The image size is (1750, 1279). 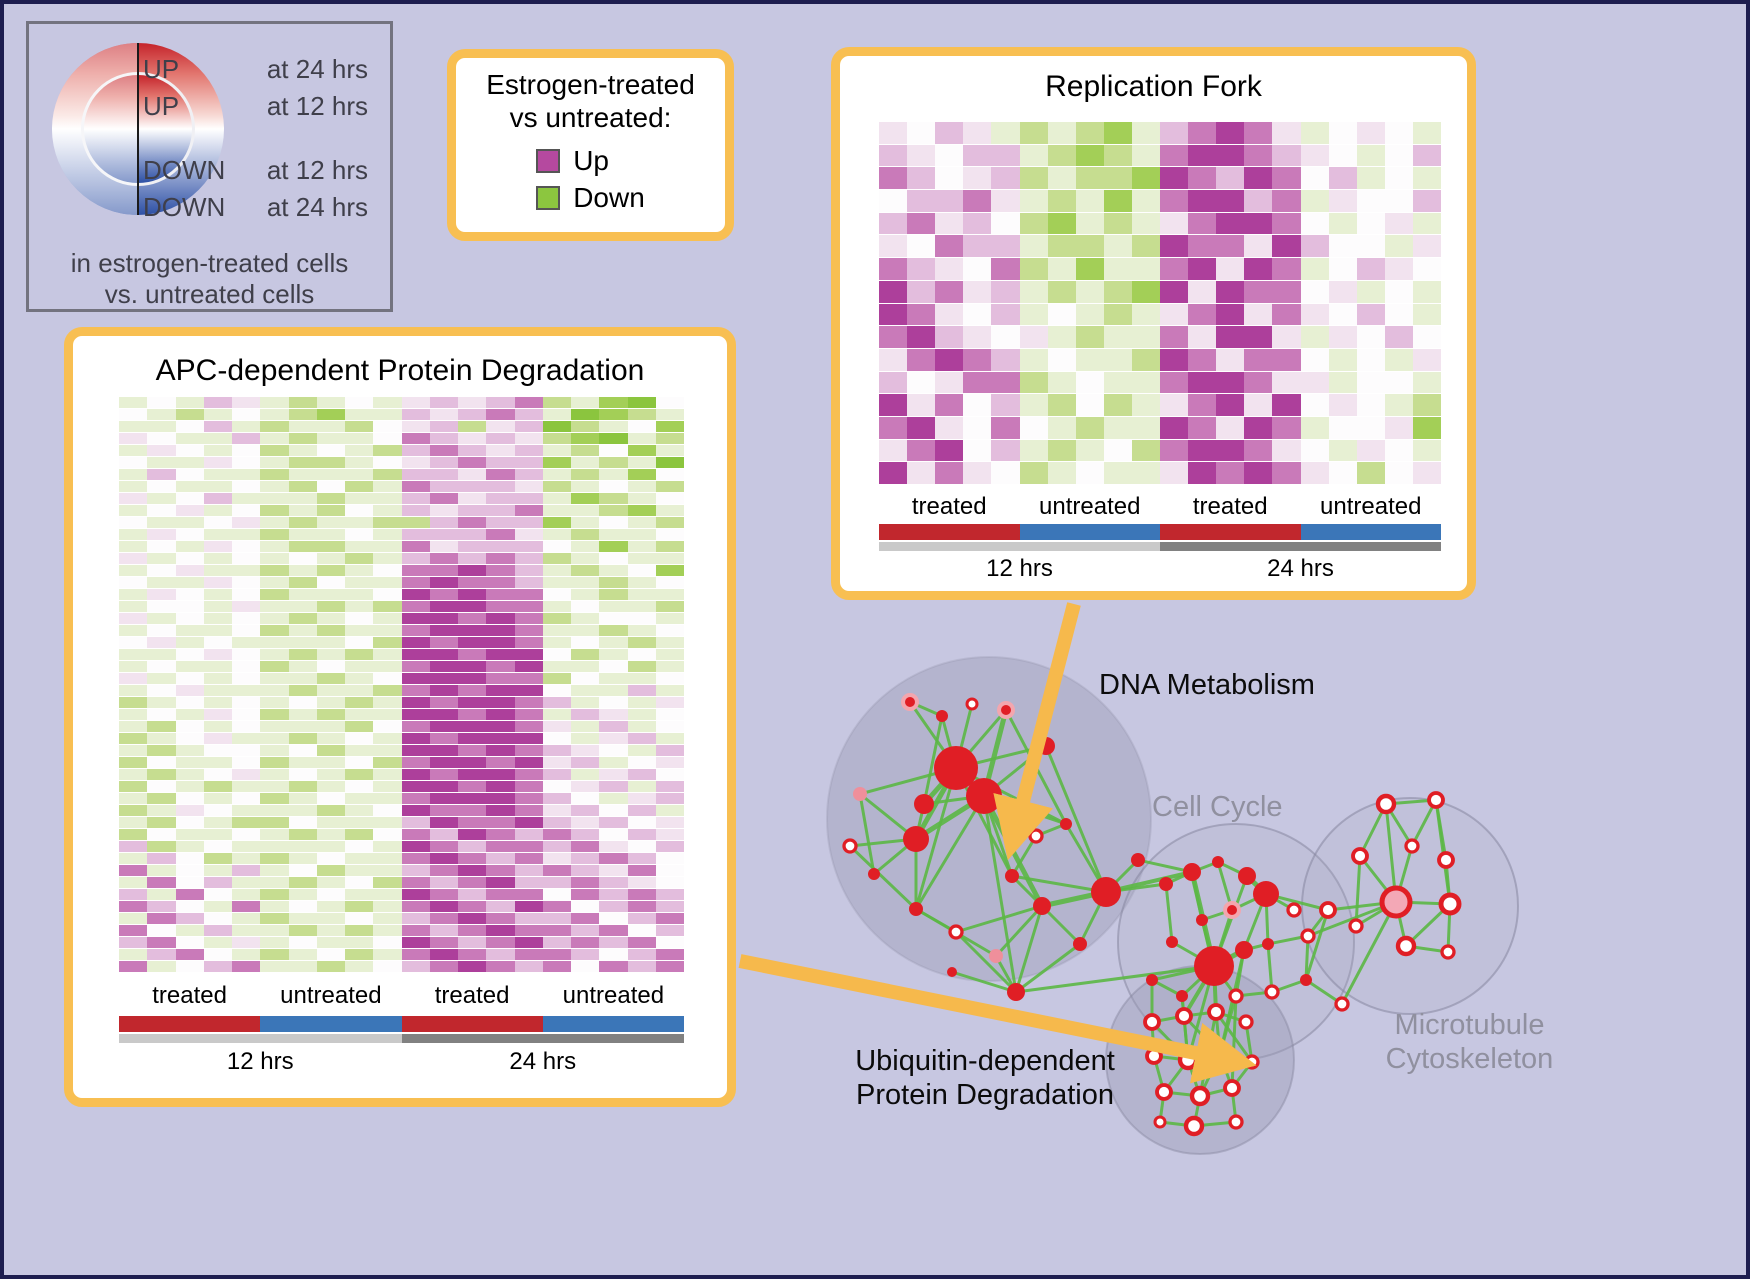 What do you see at coordinates (255, 207) in the screenshot?
I see `legend-row-down-24hrs: DOWN at 24 hrs` at bounding box center [255, 207].